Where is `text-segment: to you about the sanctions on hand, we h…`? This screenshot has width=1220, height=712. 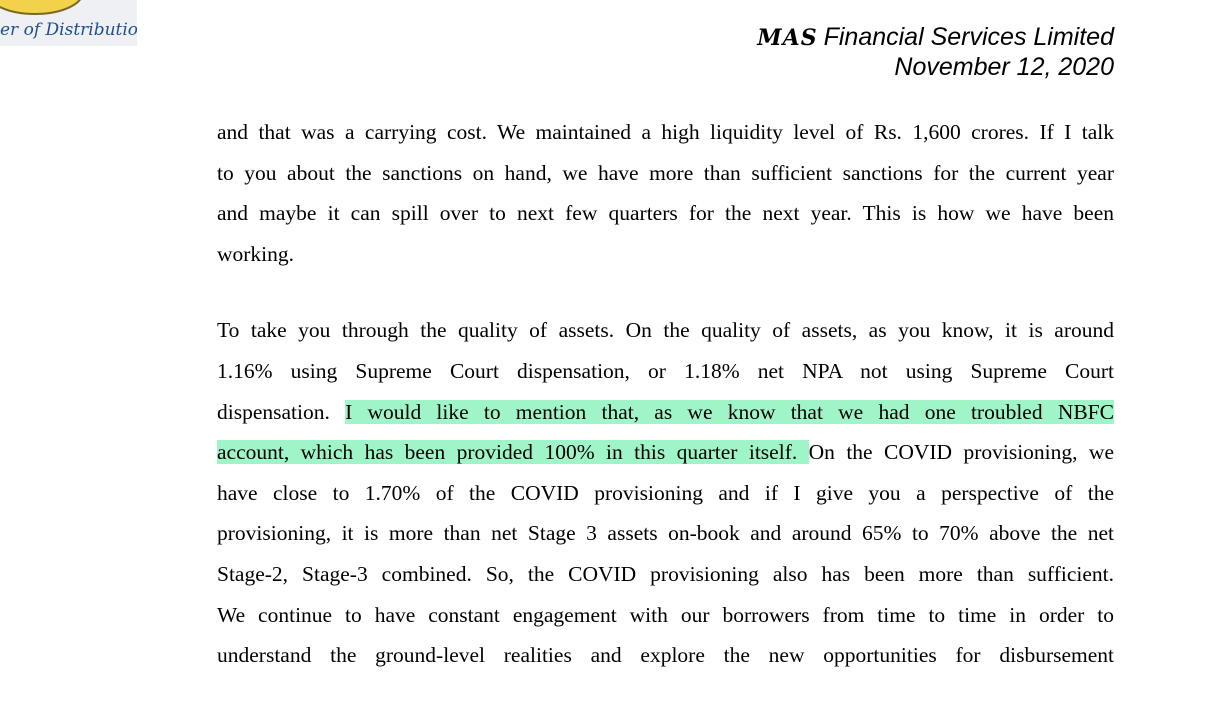 text-segment: to you about the sanctions on hand, we h… is located at coordinates (665, 172).